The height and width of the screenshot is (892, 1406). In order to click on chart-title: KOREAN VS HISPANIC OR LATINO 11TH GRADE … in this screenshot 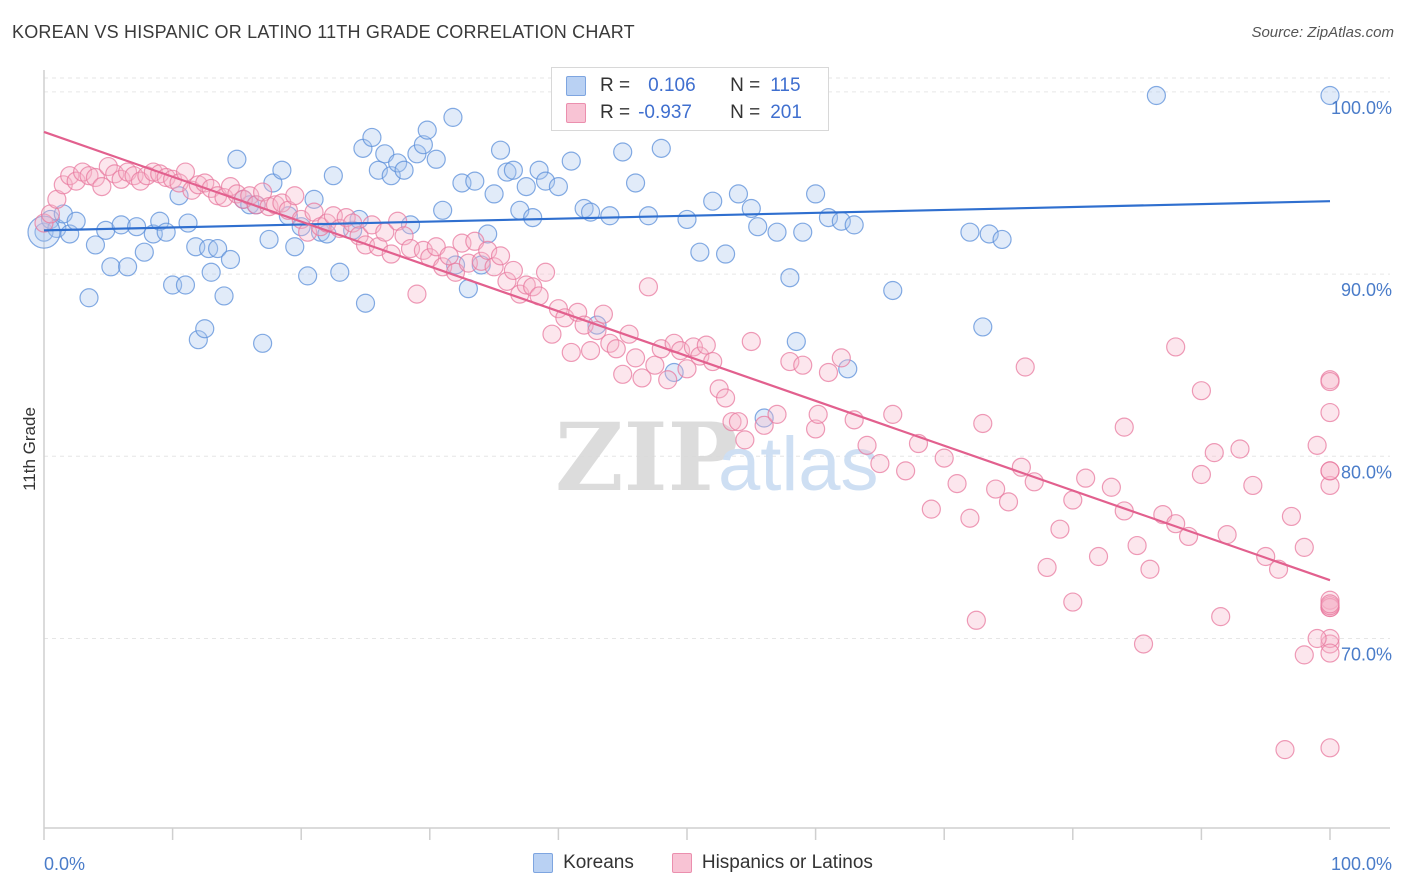, I will do `click(323, 32)`.